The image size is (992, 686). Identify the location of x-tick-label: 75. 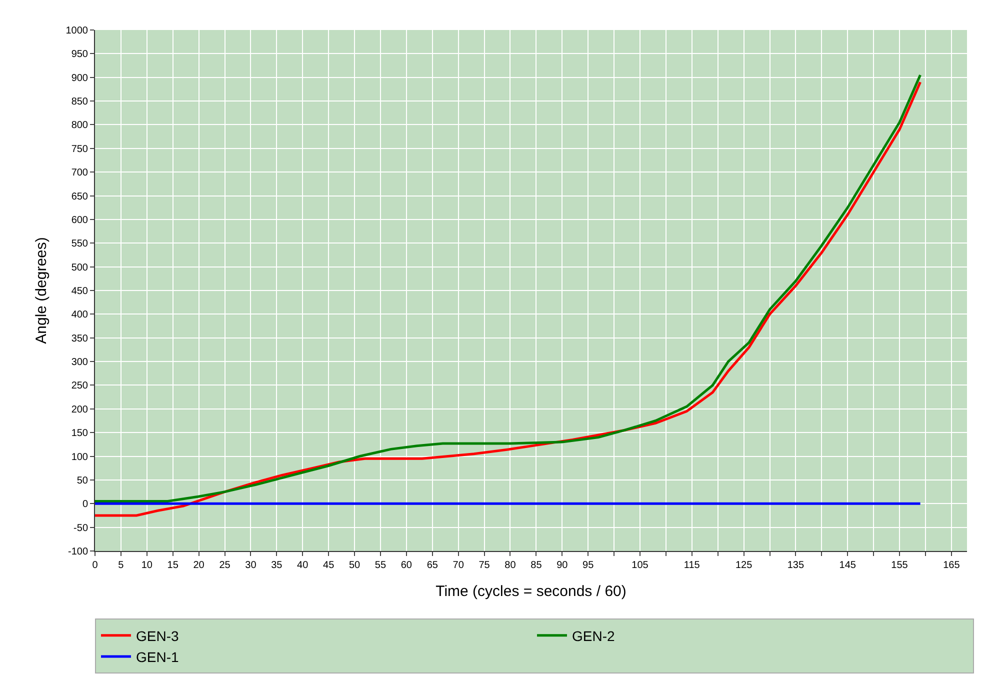
(484, 565).